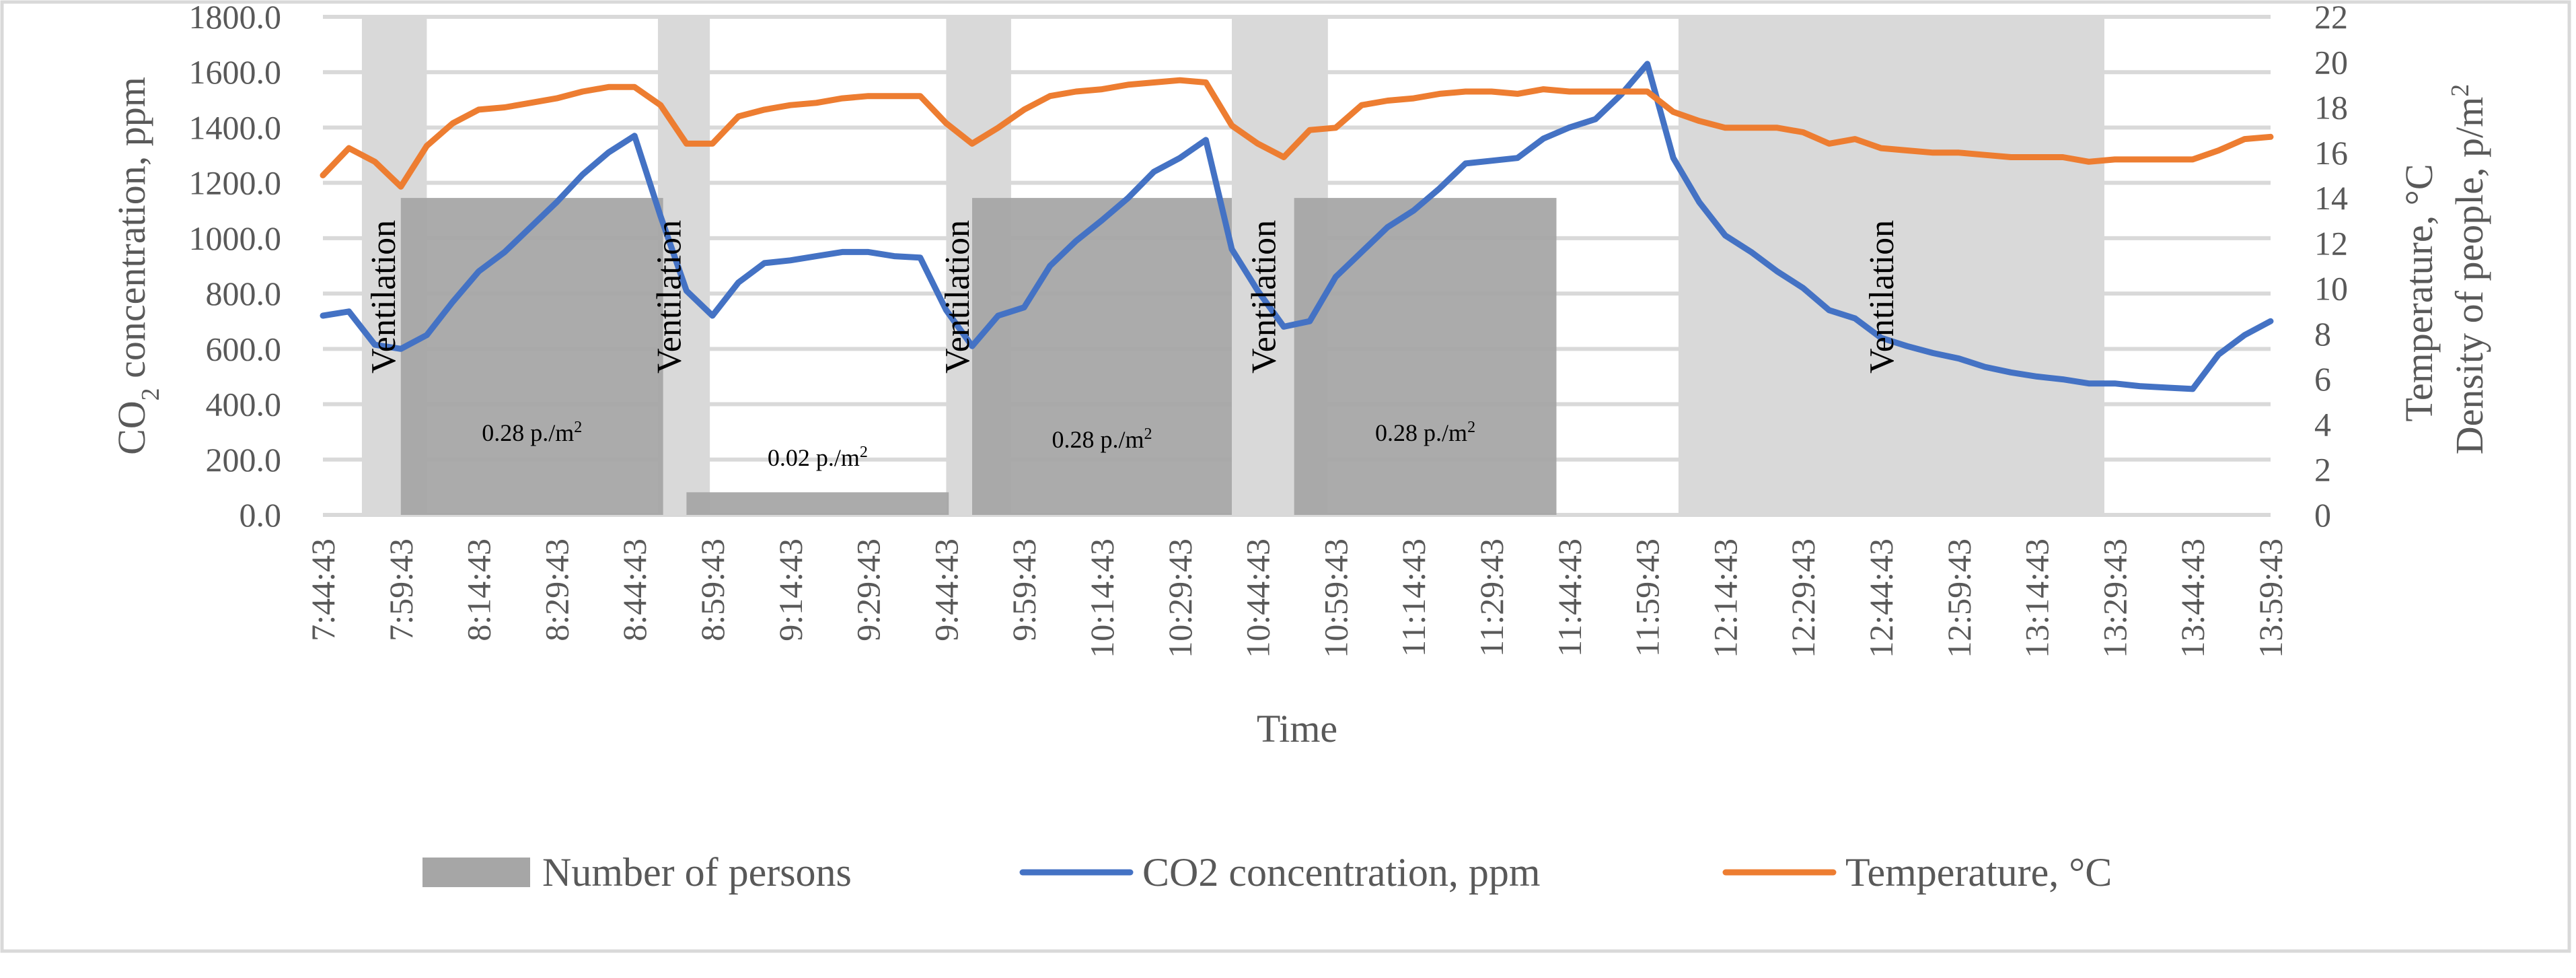 This screenshot has height=978, width=2576. Describe the element at coordinates (2331, 108) in the screenshot. I see `y-right-tick-label: 18` at that location.